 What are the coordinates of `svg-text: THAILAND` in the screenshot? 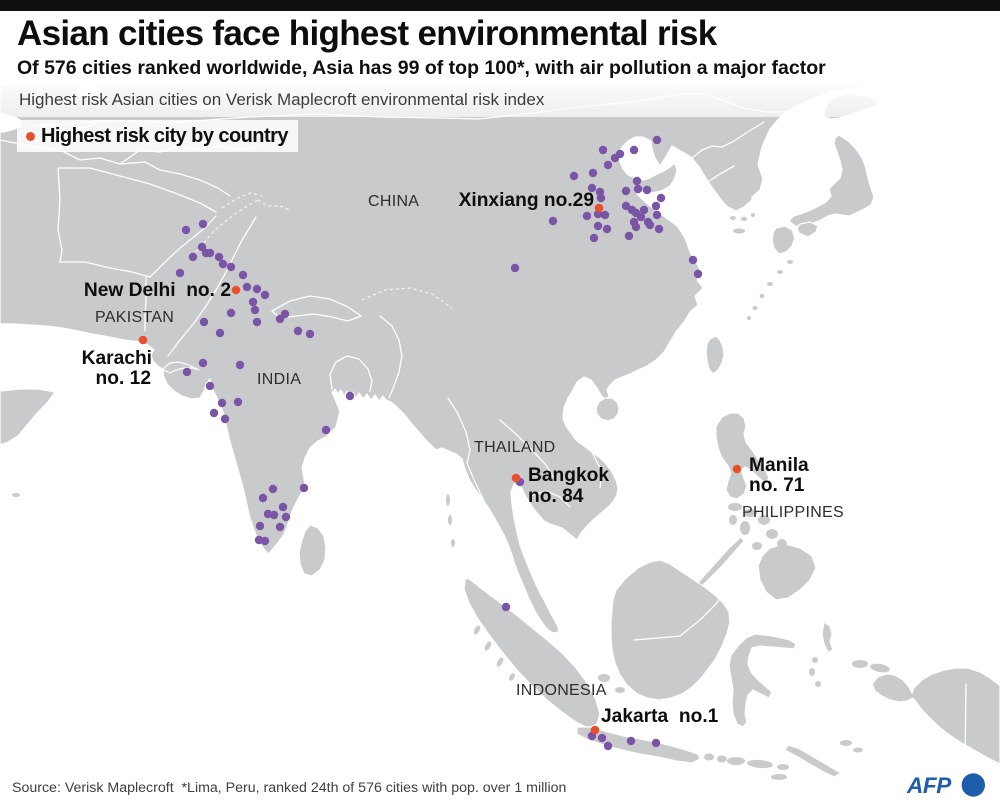 It's located at (515, 447).